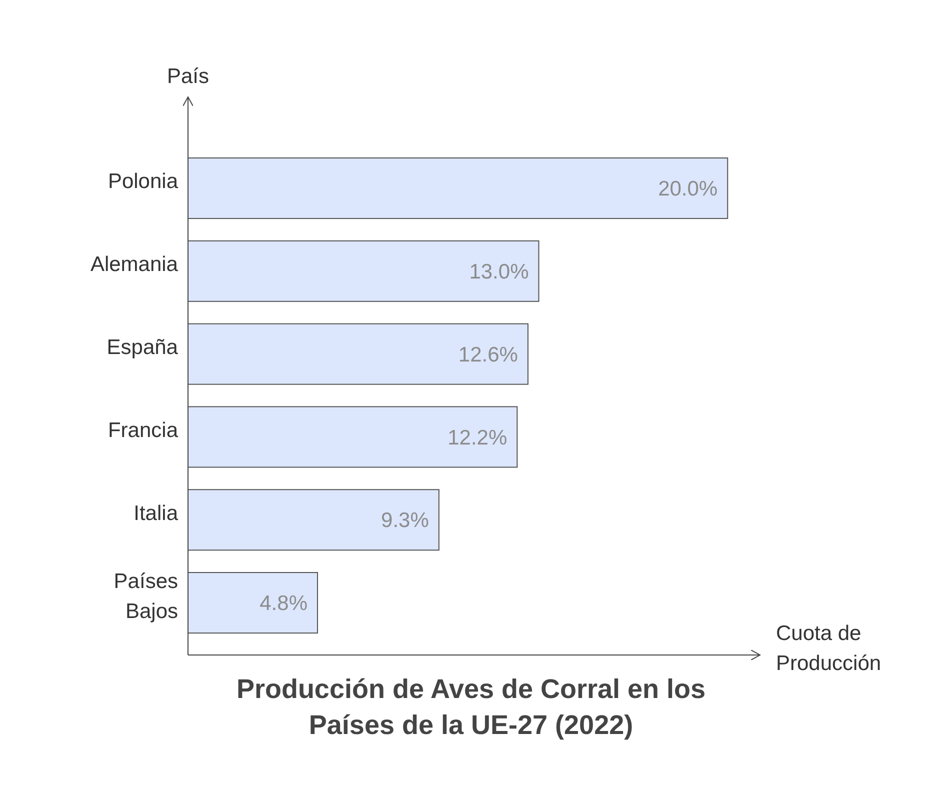 The height and width of the screenshot is (804, 939). What do you see at coordinates (284, 604) in the screenshot?
I see `data-label: 4.8%` at bounding box center [284, 604].